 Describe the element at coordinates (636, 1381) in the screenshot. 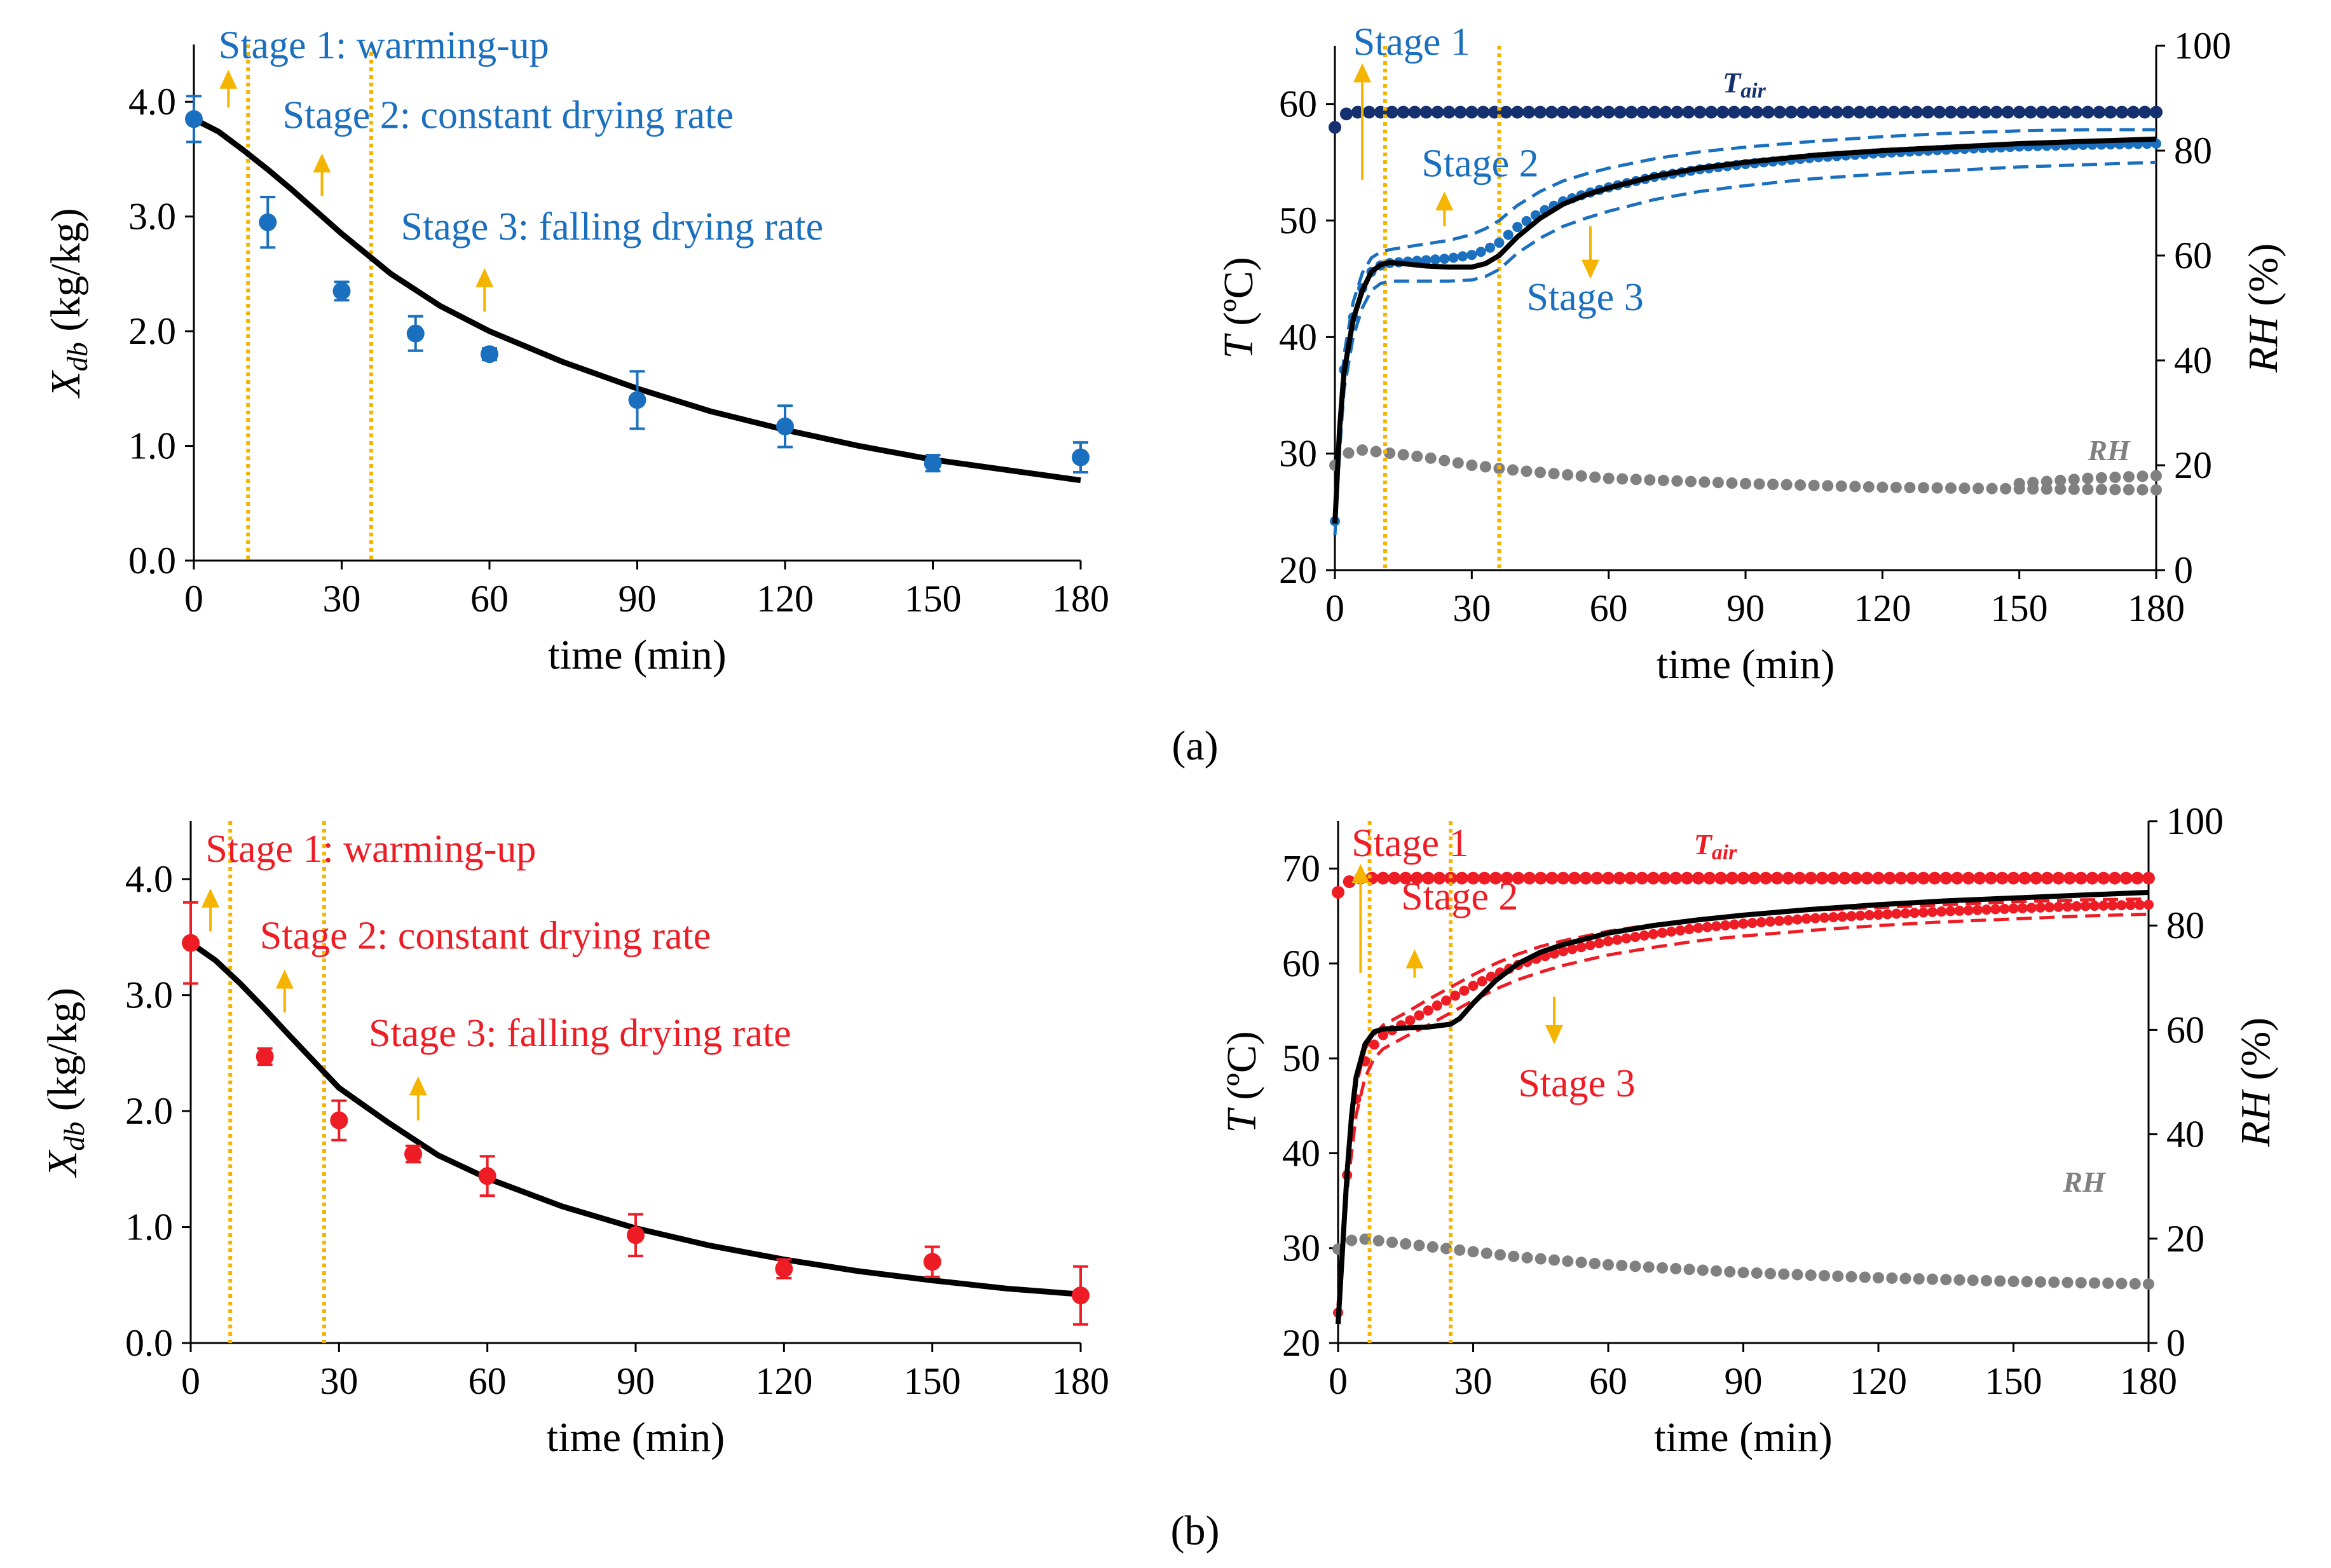

I see `x-tick-label: 90` at that location.